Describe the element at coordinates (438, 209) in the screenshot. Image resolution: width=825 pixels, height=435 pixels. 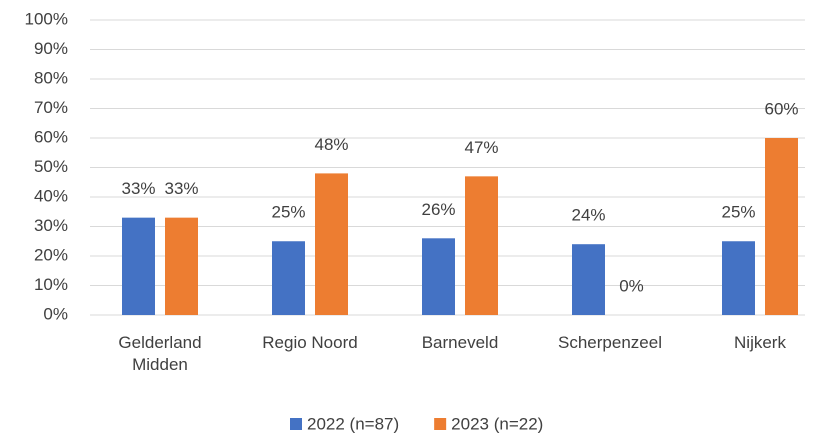
I see `data-label: 26%` at that location.